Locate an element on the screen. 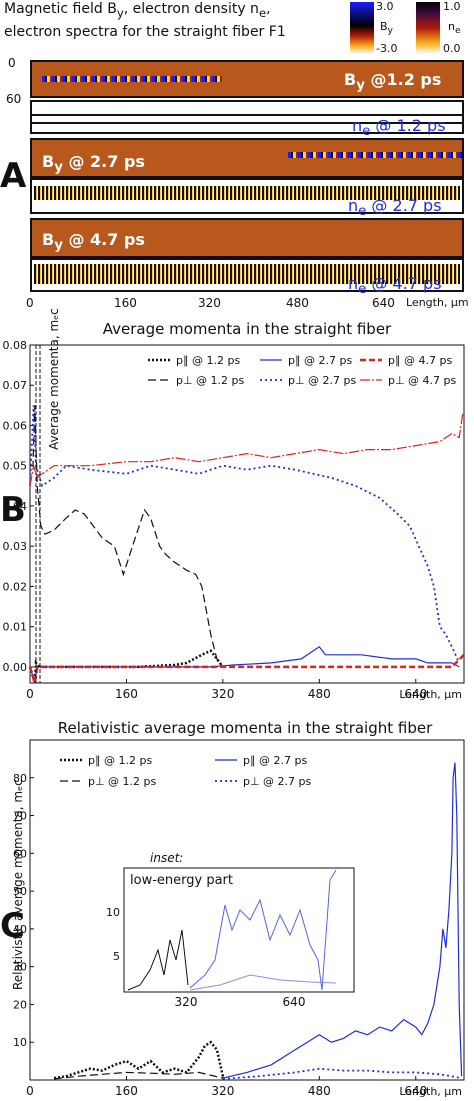 The height and width of the screenshot is (1101, 474). ne-label-1: ne @ 1.2 ps is located at coordinates (399, 128).